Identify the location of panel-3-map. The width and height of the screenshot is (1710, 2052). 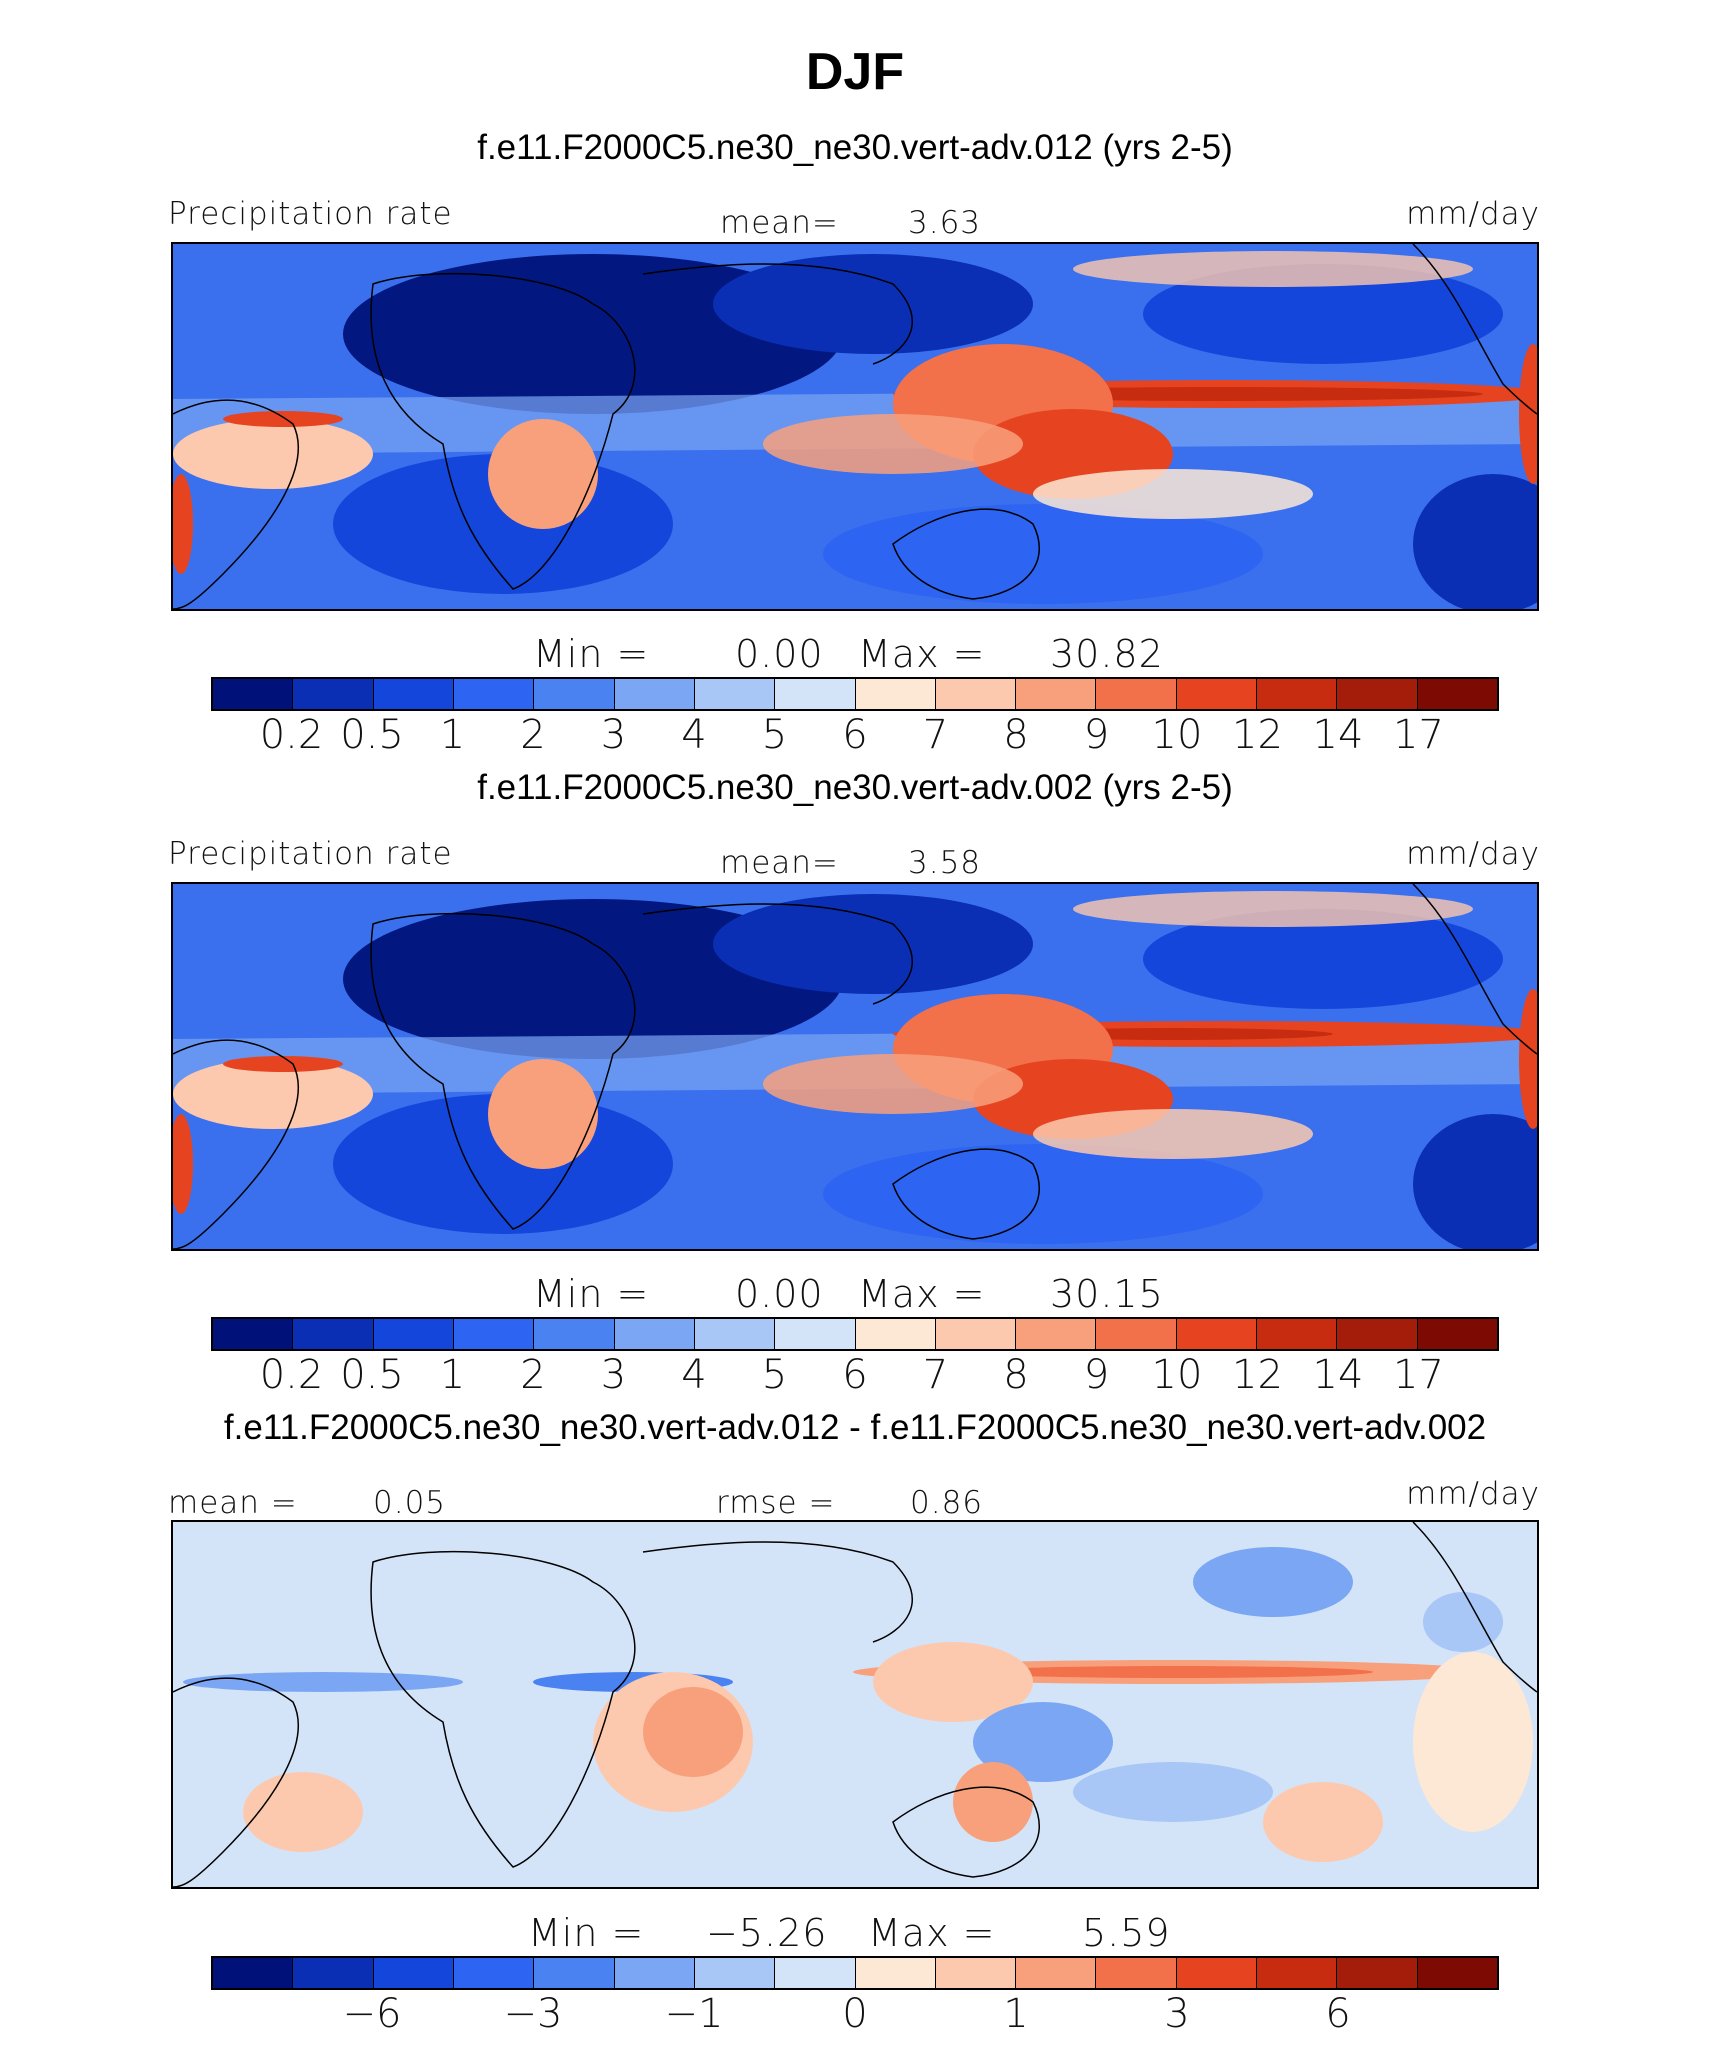
(855, 1704).